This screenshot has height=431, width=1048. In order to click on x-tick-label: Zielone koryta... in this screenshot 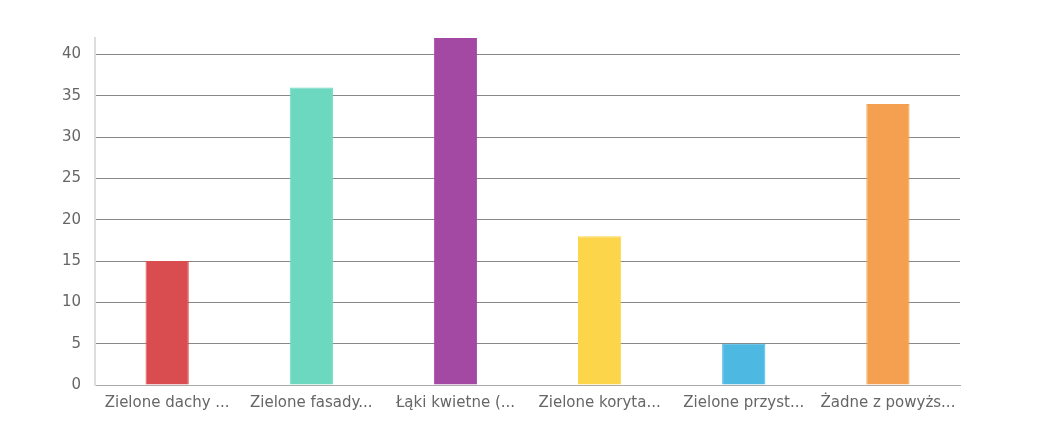, I will do `click(599, 401)`.